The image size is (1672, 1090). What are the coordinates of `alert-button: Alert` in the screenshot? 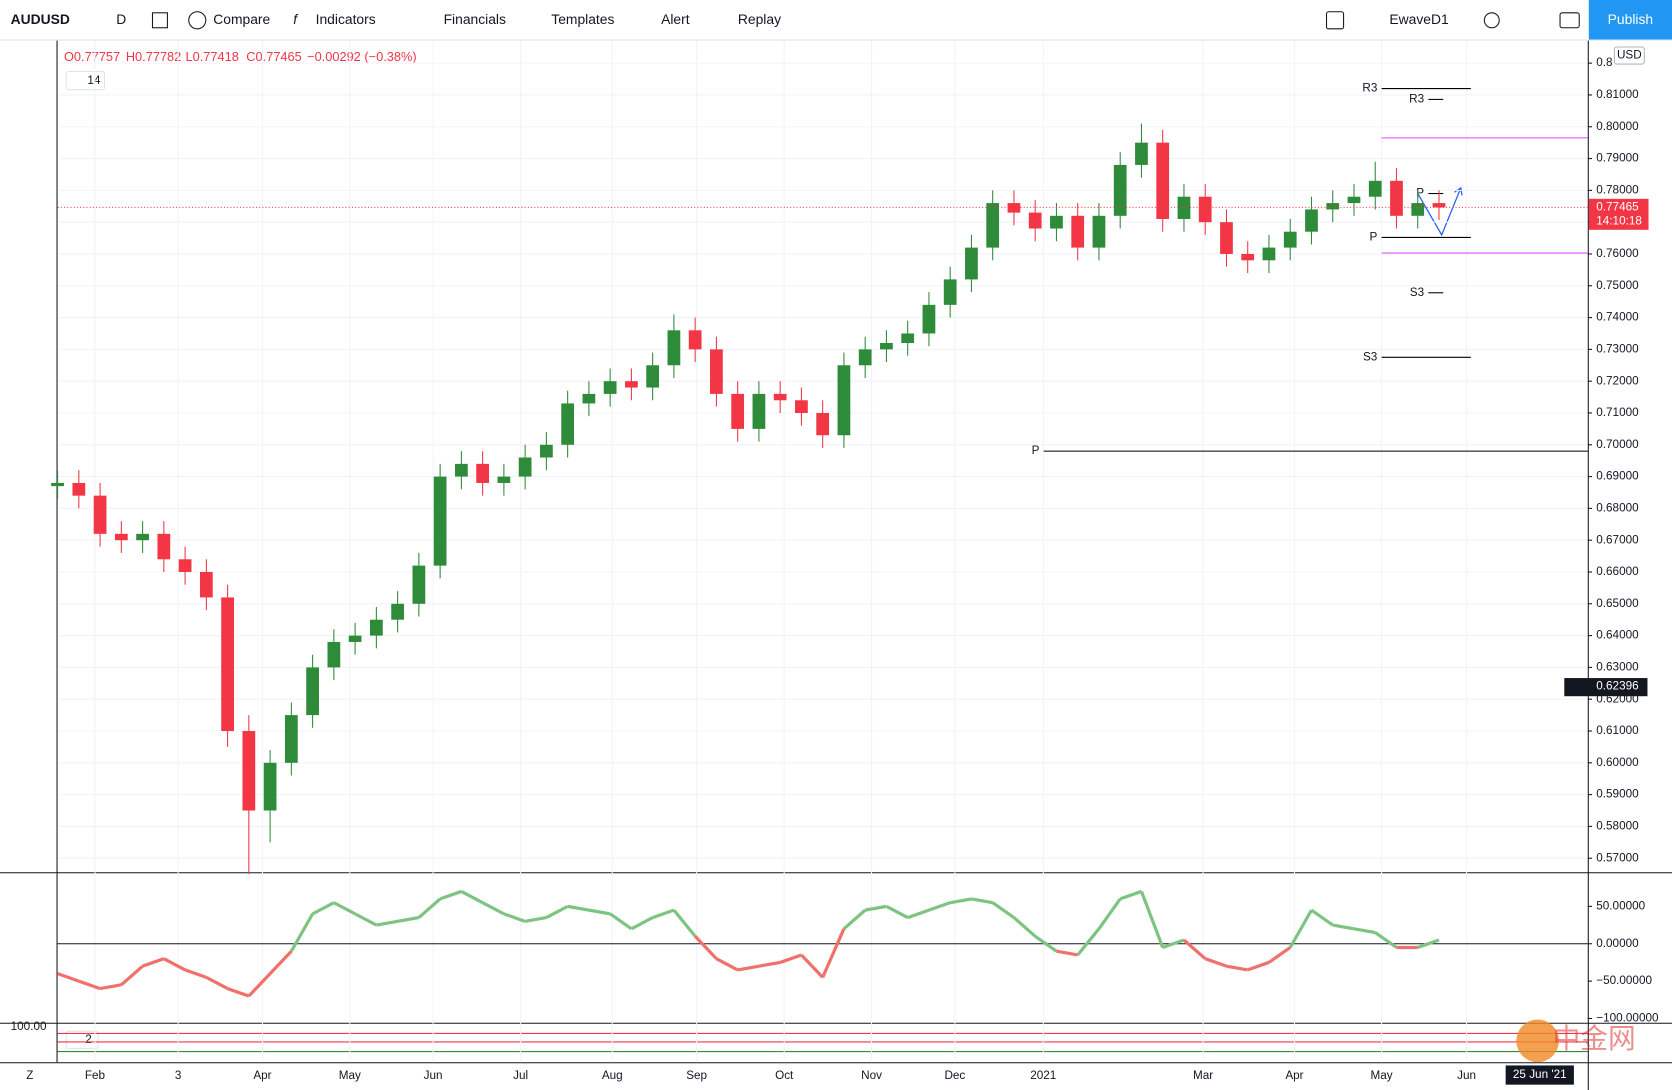 It's located at (675, 19).